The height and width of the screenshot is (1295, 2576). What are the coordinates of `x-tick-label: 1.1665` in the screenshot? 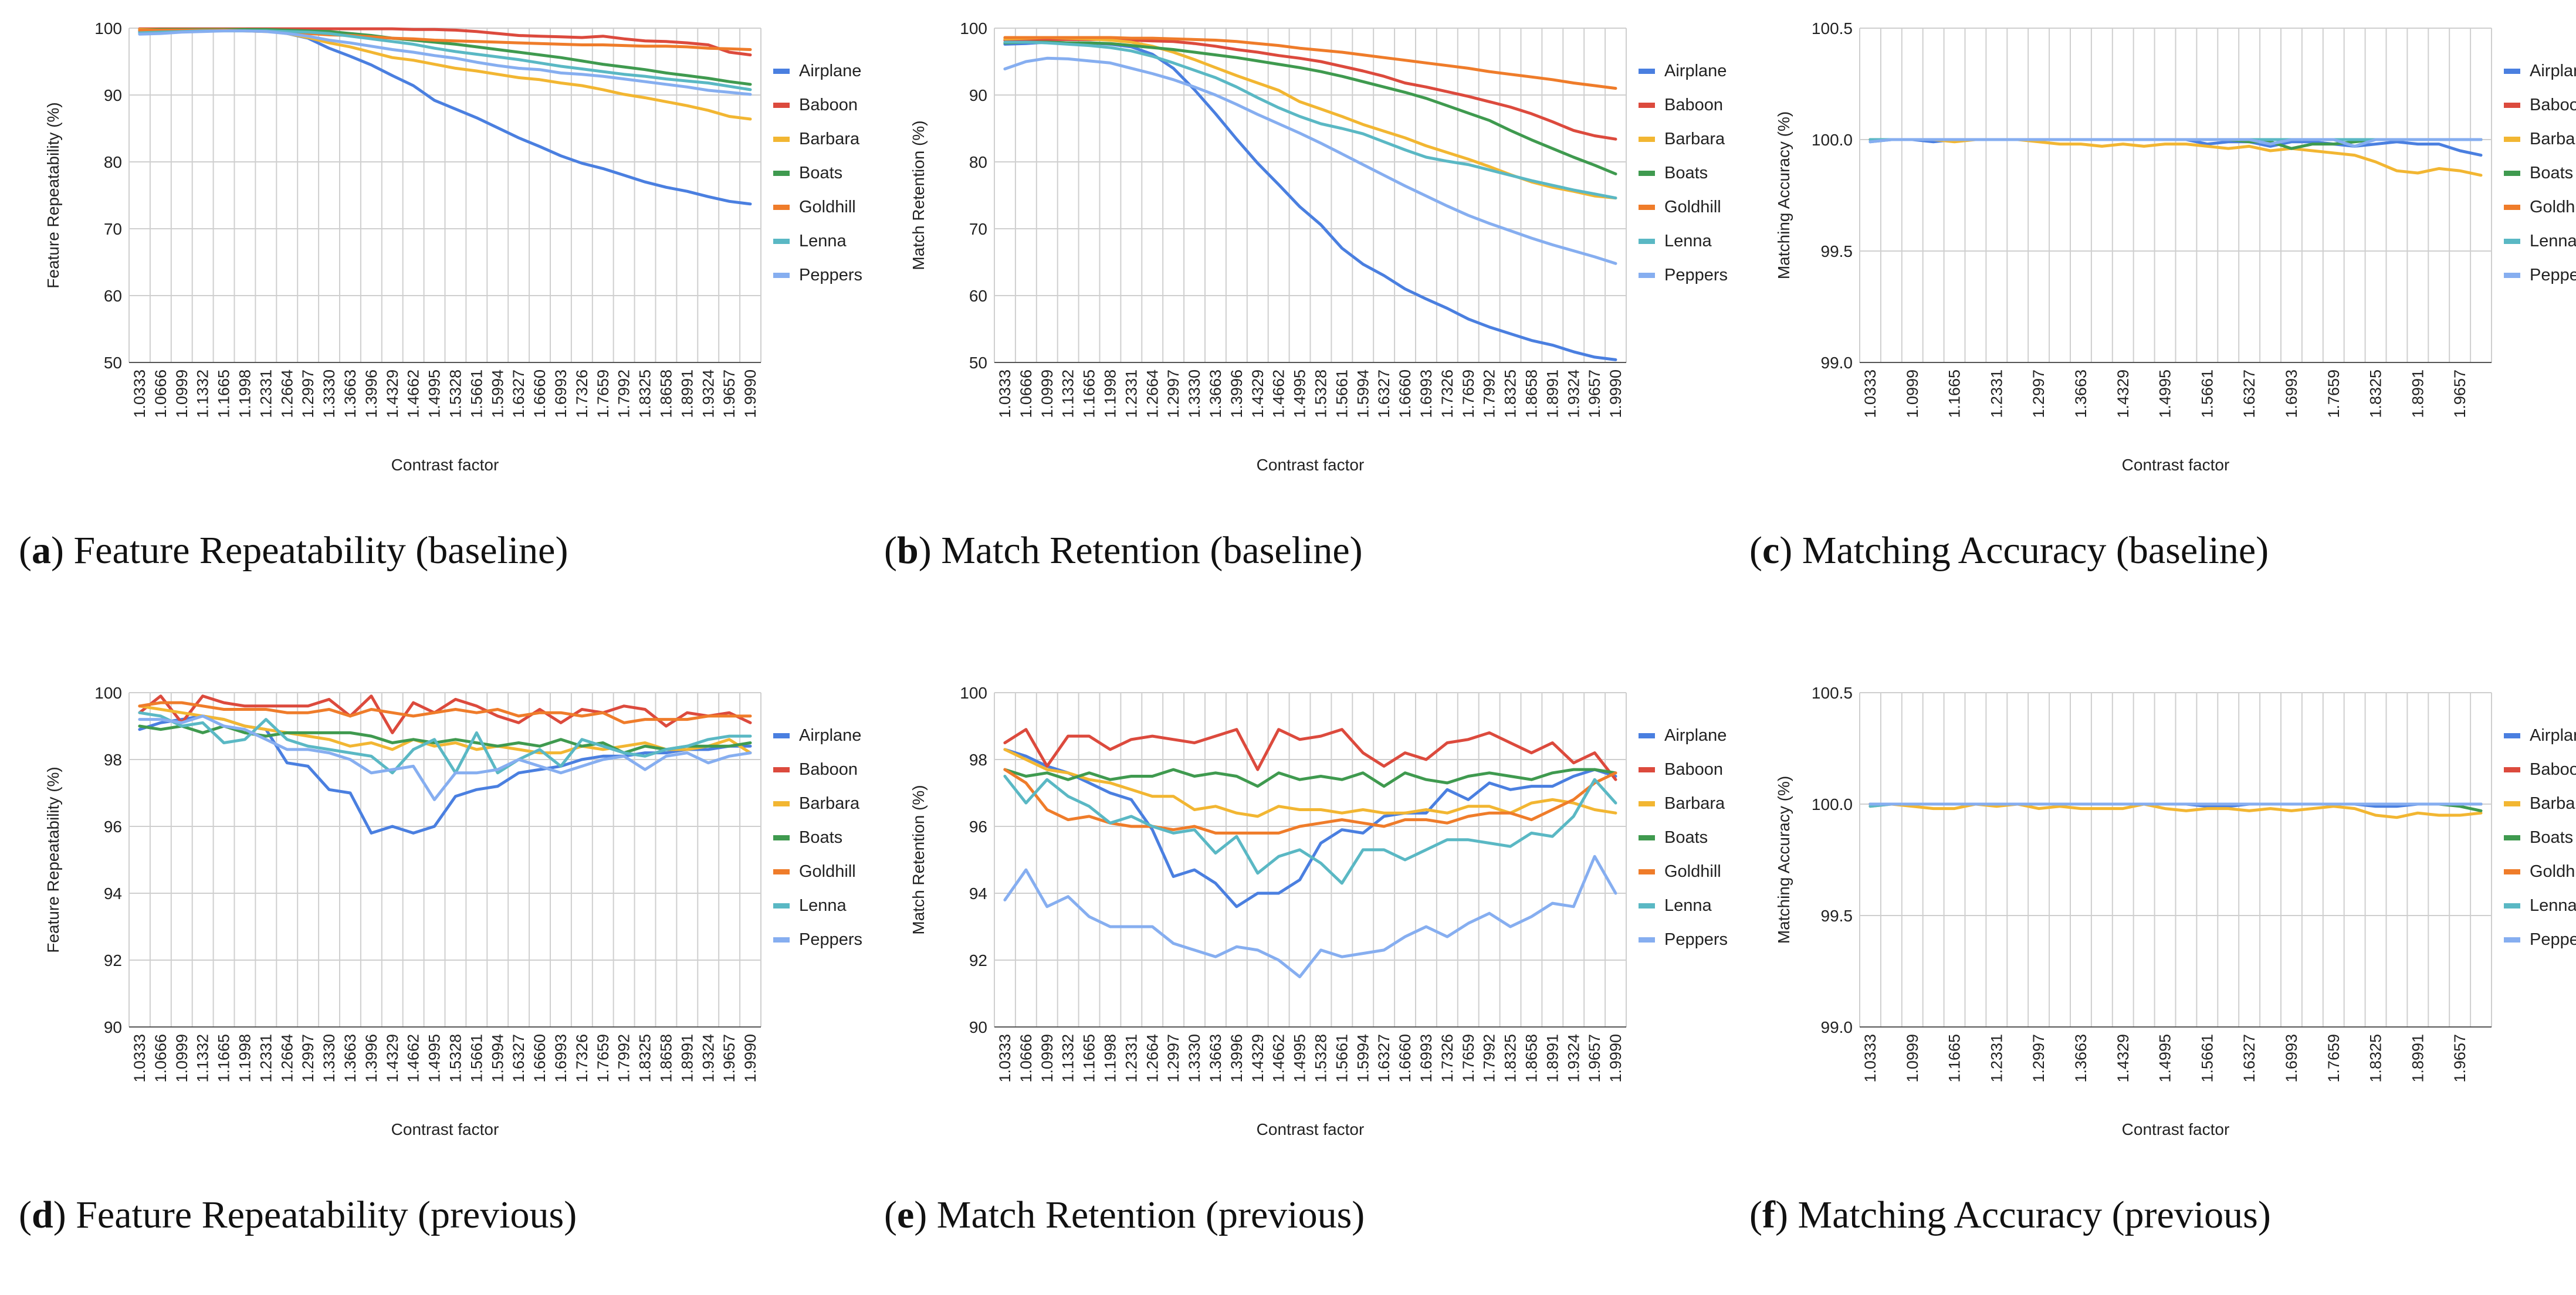 It's located at (224, 393).